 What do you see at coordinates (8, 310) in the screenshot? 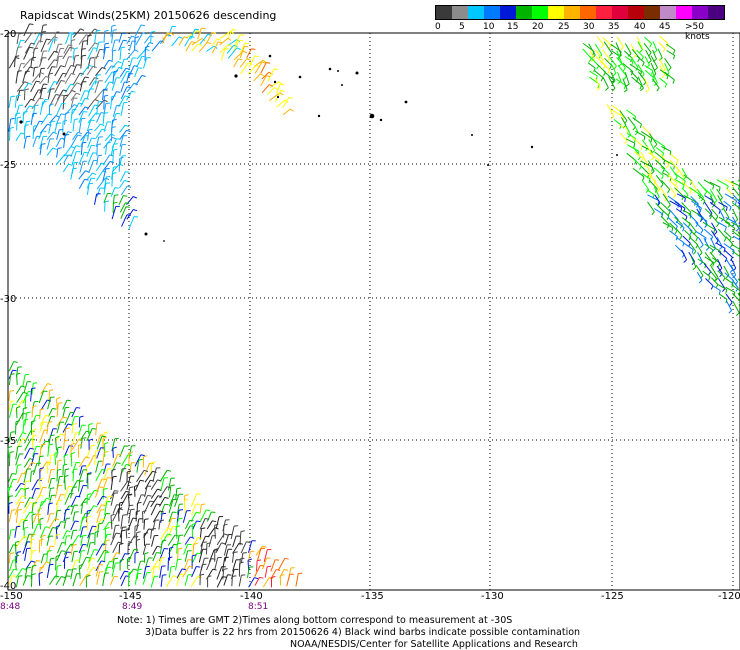
I see `latitude-labels: -20 -25 -30 -35 -40` at bounding box center [8, 310].